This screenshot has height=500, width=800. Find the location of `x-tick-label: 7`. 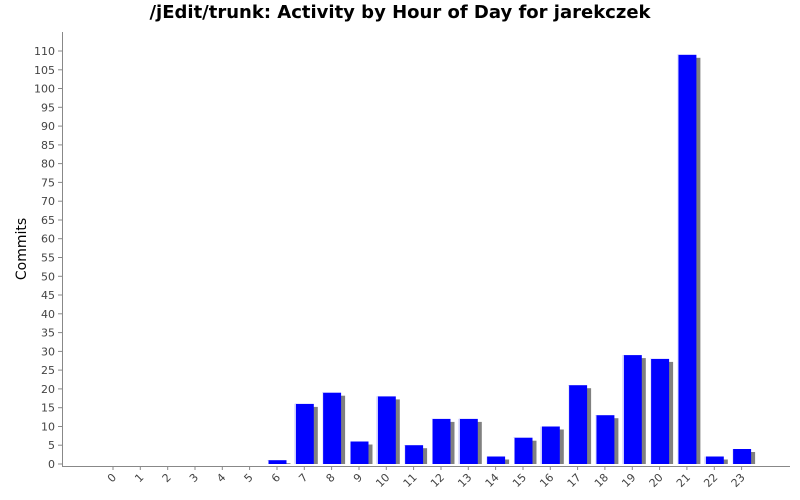

x-tick-label: 7 is located at coordinates (303, 478).